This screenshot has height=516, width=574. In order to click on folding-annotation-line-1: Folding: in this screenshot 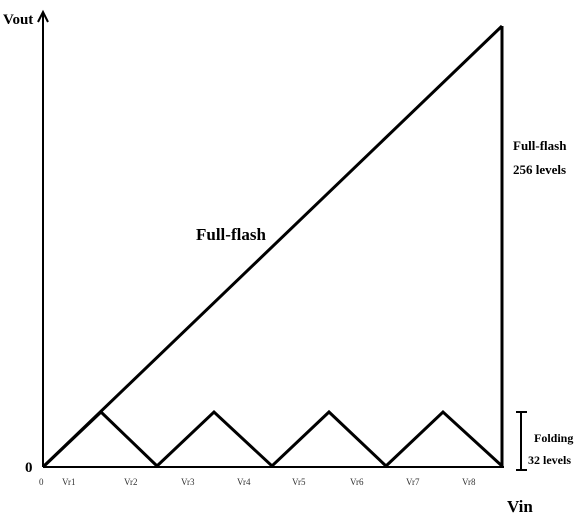, I will do `click(554, 438)`.